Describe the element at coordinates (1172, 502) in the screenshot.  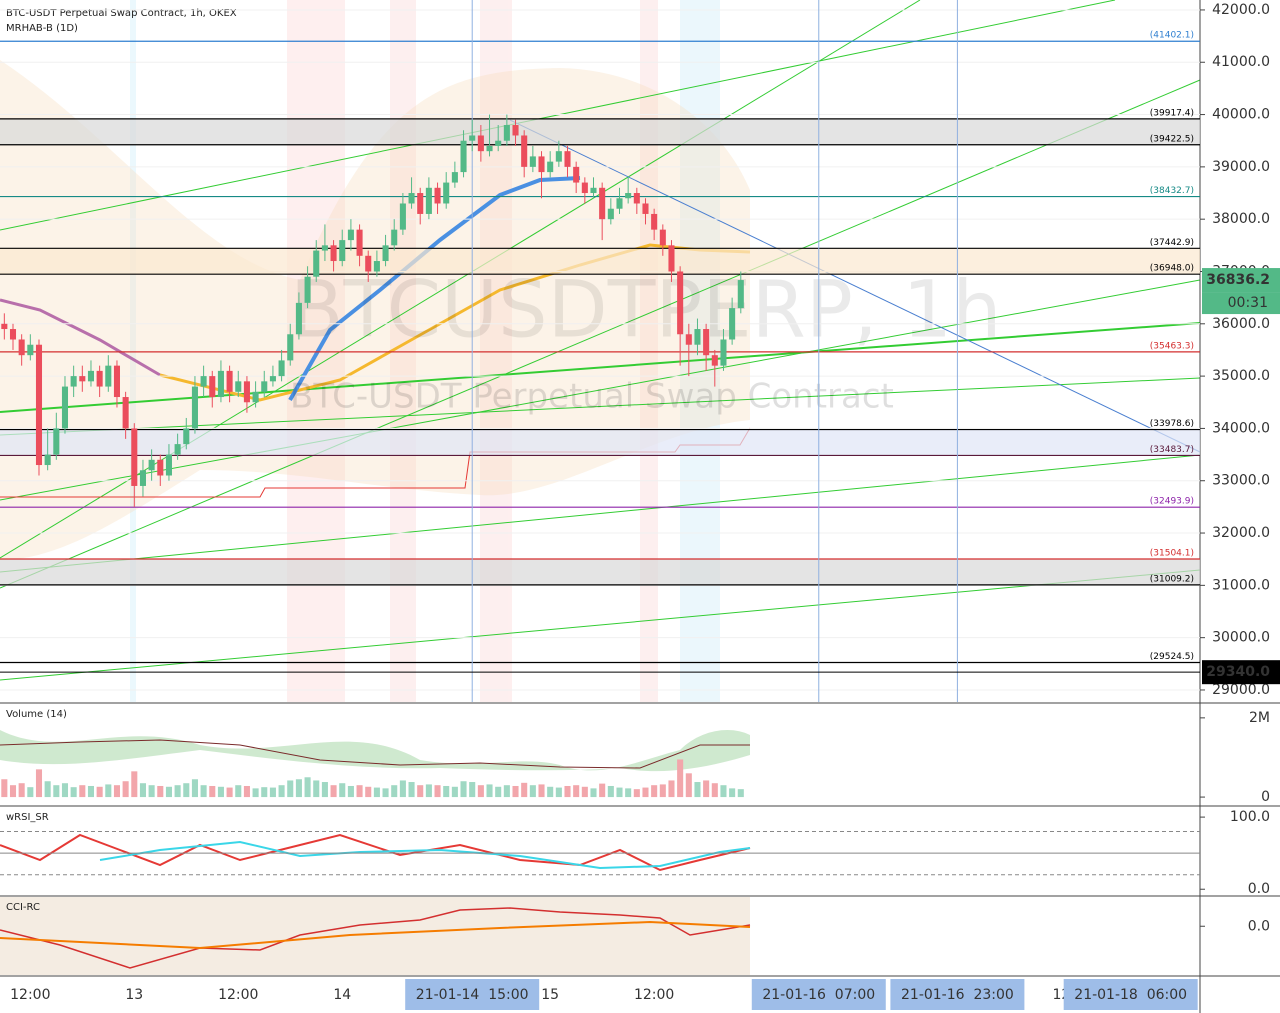
I see `level-label: (32493.9)` at that location.